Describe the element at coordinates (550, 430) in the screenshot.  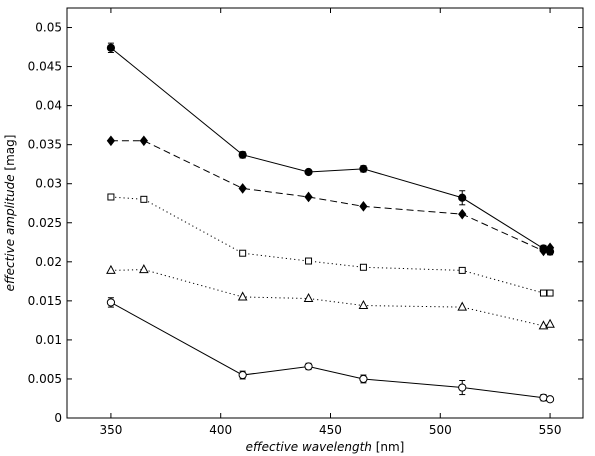
I see `x-tick-label: 550` at that location.